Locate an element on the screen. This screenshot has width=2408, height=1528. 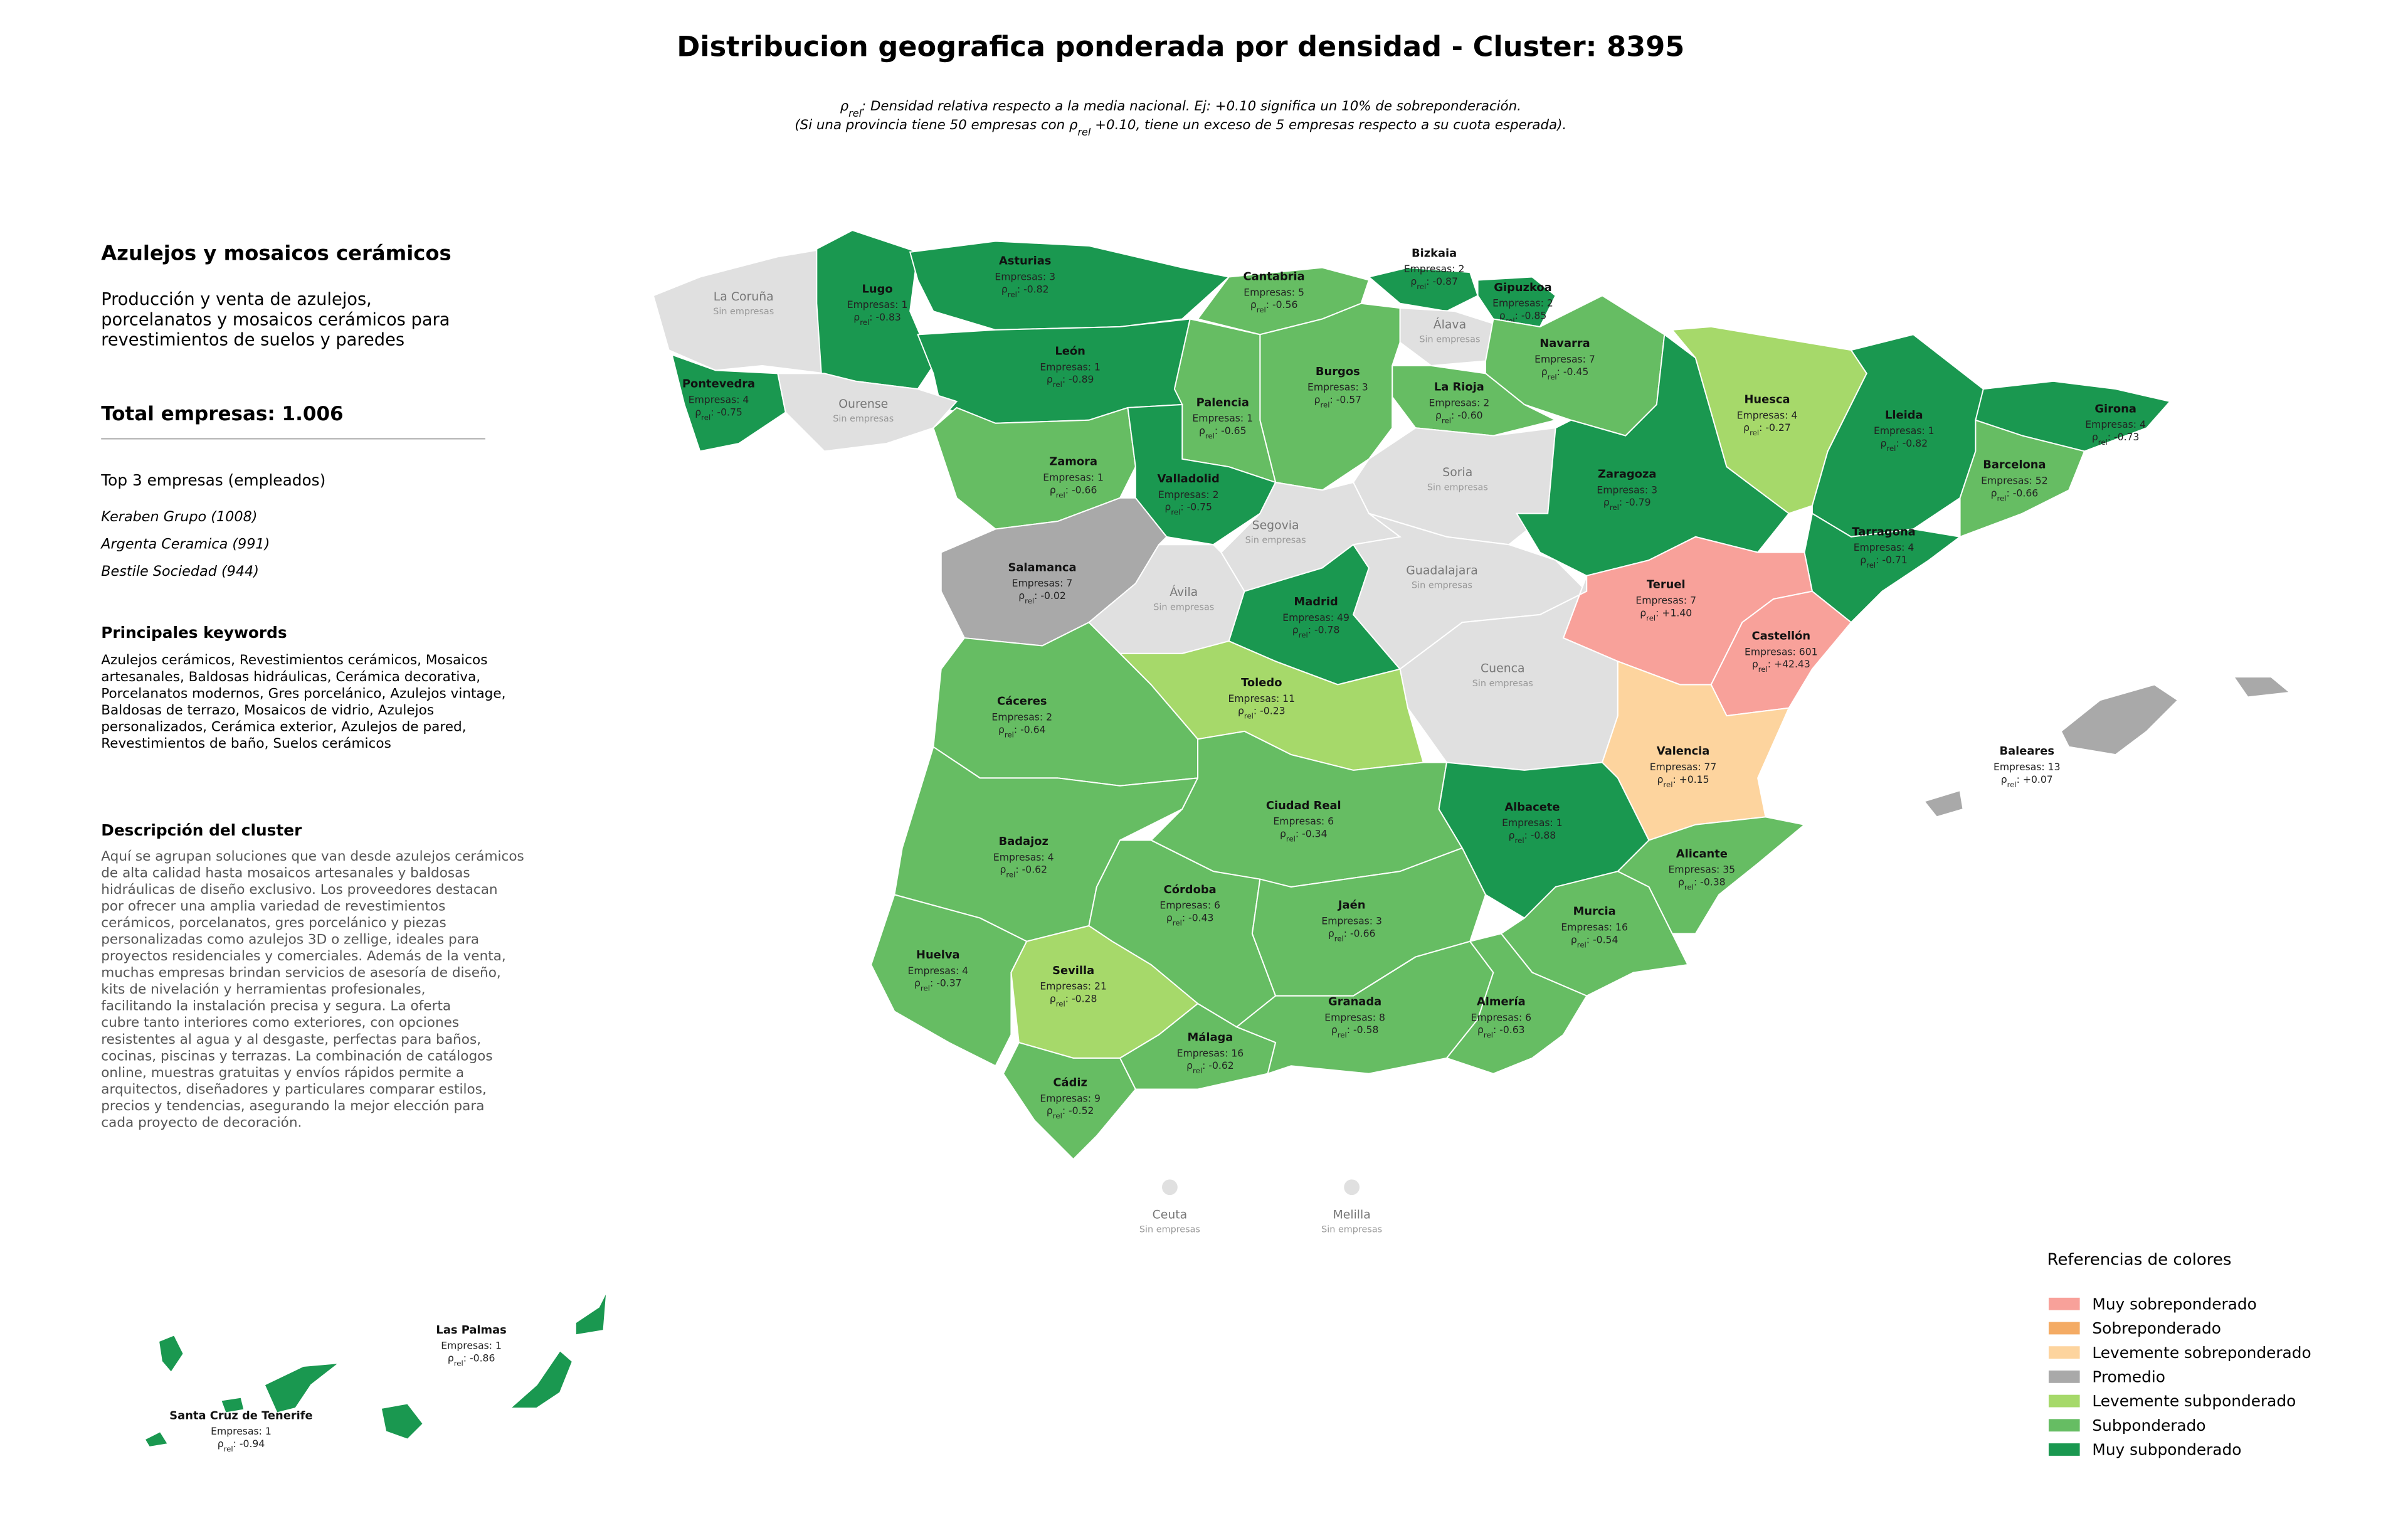
province-rho: ρrel: -0.28 is located at coordinates (1073, 1002).